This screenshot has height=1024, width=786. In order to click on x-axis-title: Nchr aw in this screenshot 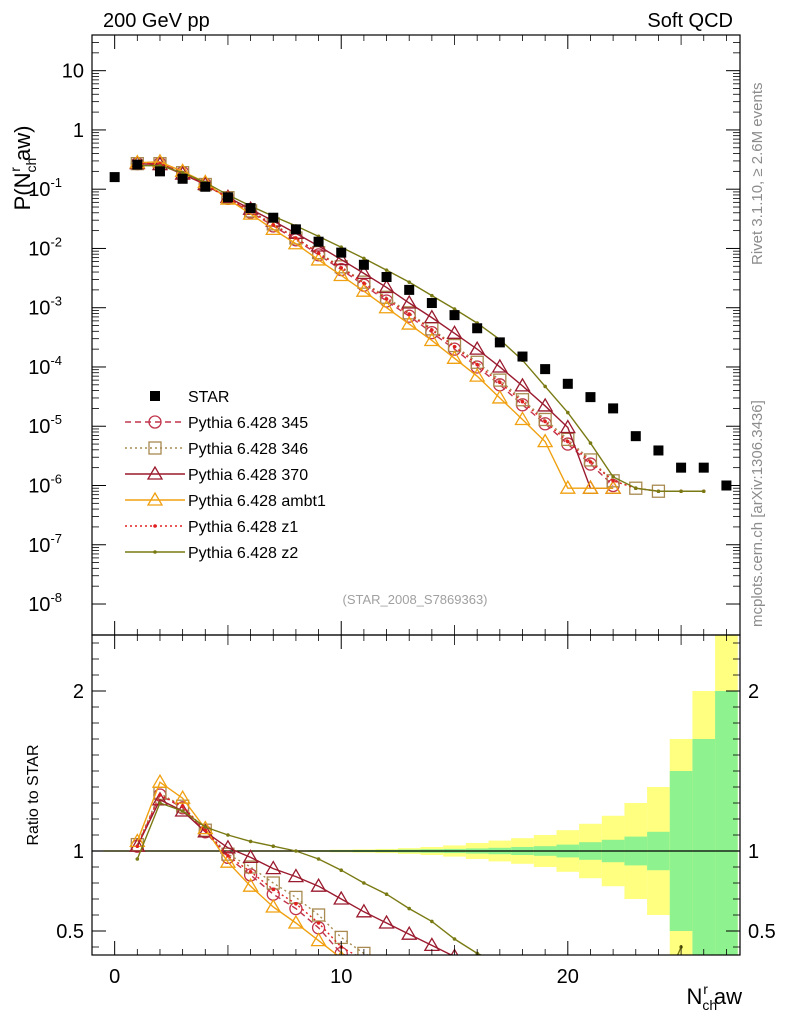, I will do `click(715, 997)`.